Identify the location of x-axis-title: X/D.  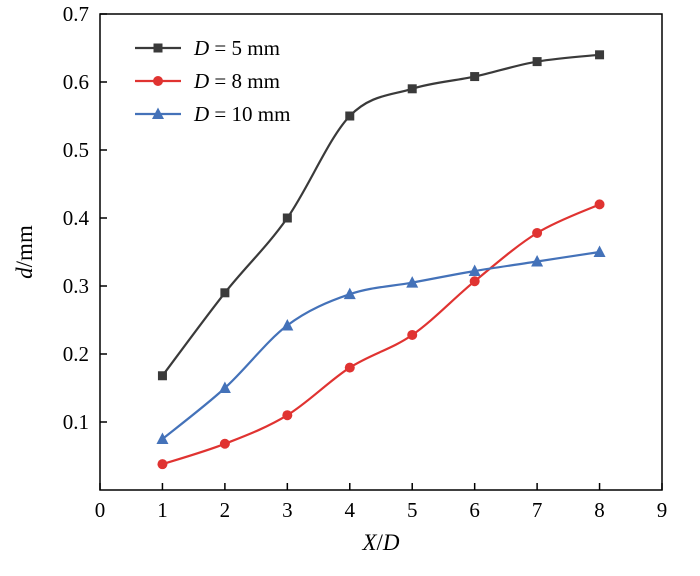
(380, 542).